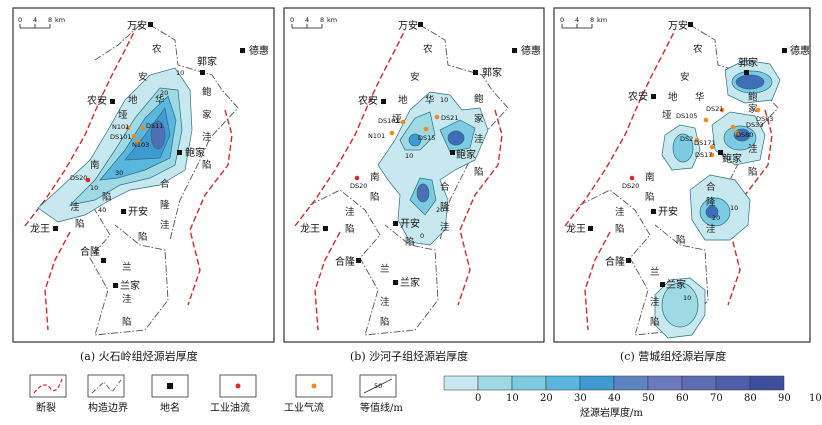 The height and width of the screenshot is (425, 822). Describe the element at coordinates (686, 139) in the screenshot. I see `well-label: DS2` at that location.